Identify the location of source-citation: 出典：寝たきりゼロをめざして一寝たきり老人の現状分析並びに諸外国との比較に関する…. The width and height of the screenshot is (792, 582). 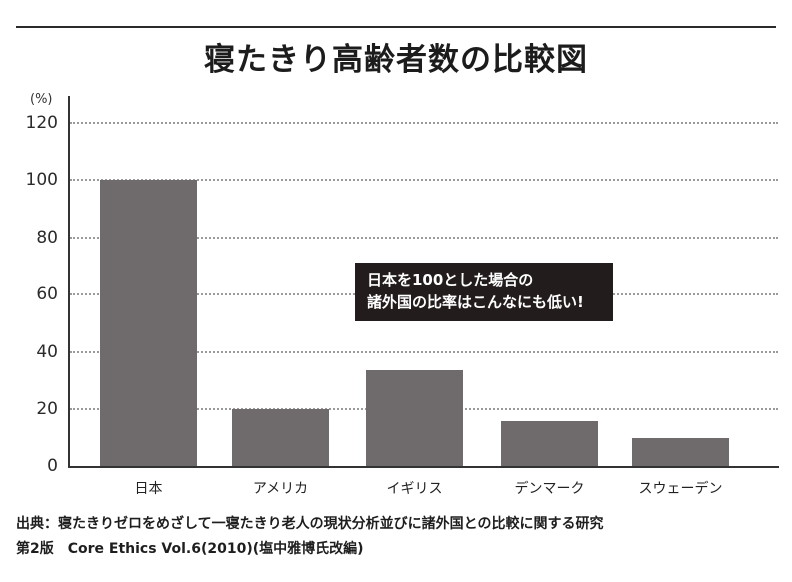
(309, 537).